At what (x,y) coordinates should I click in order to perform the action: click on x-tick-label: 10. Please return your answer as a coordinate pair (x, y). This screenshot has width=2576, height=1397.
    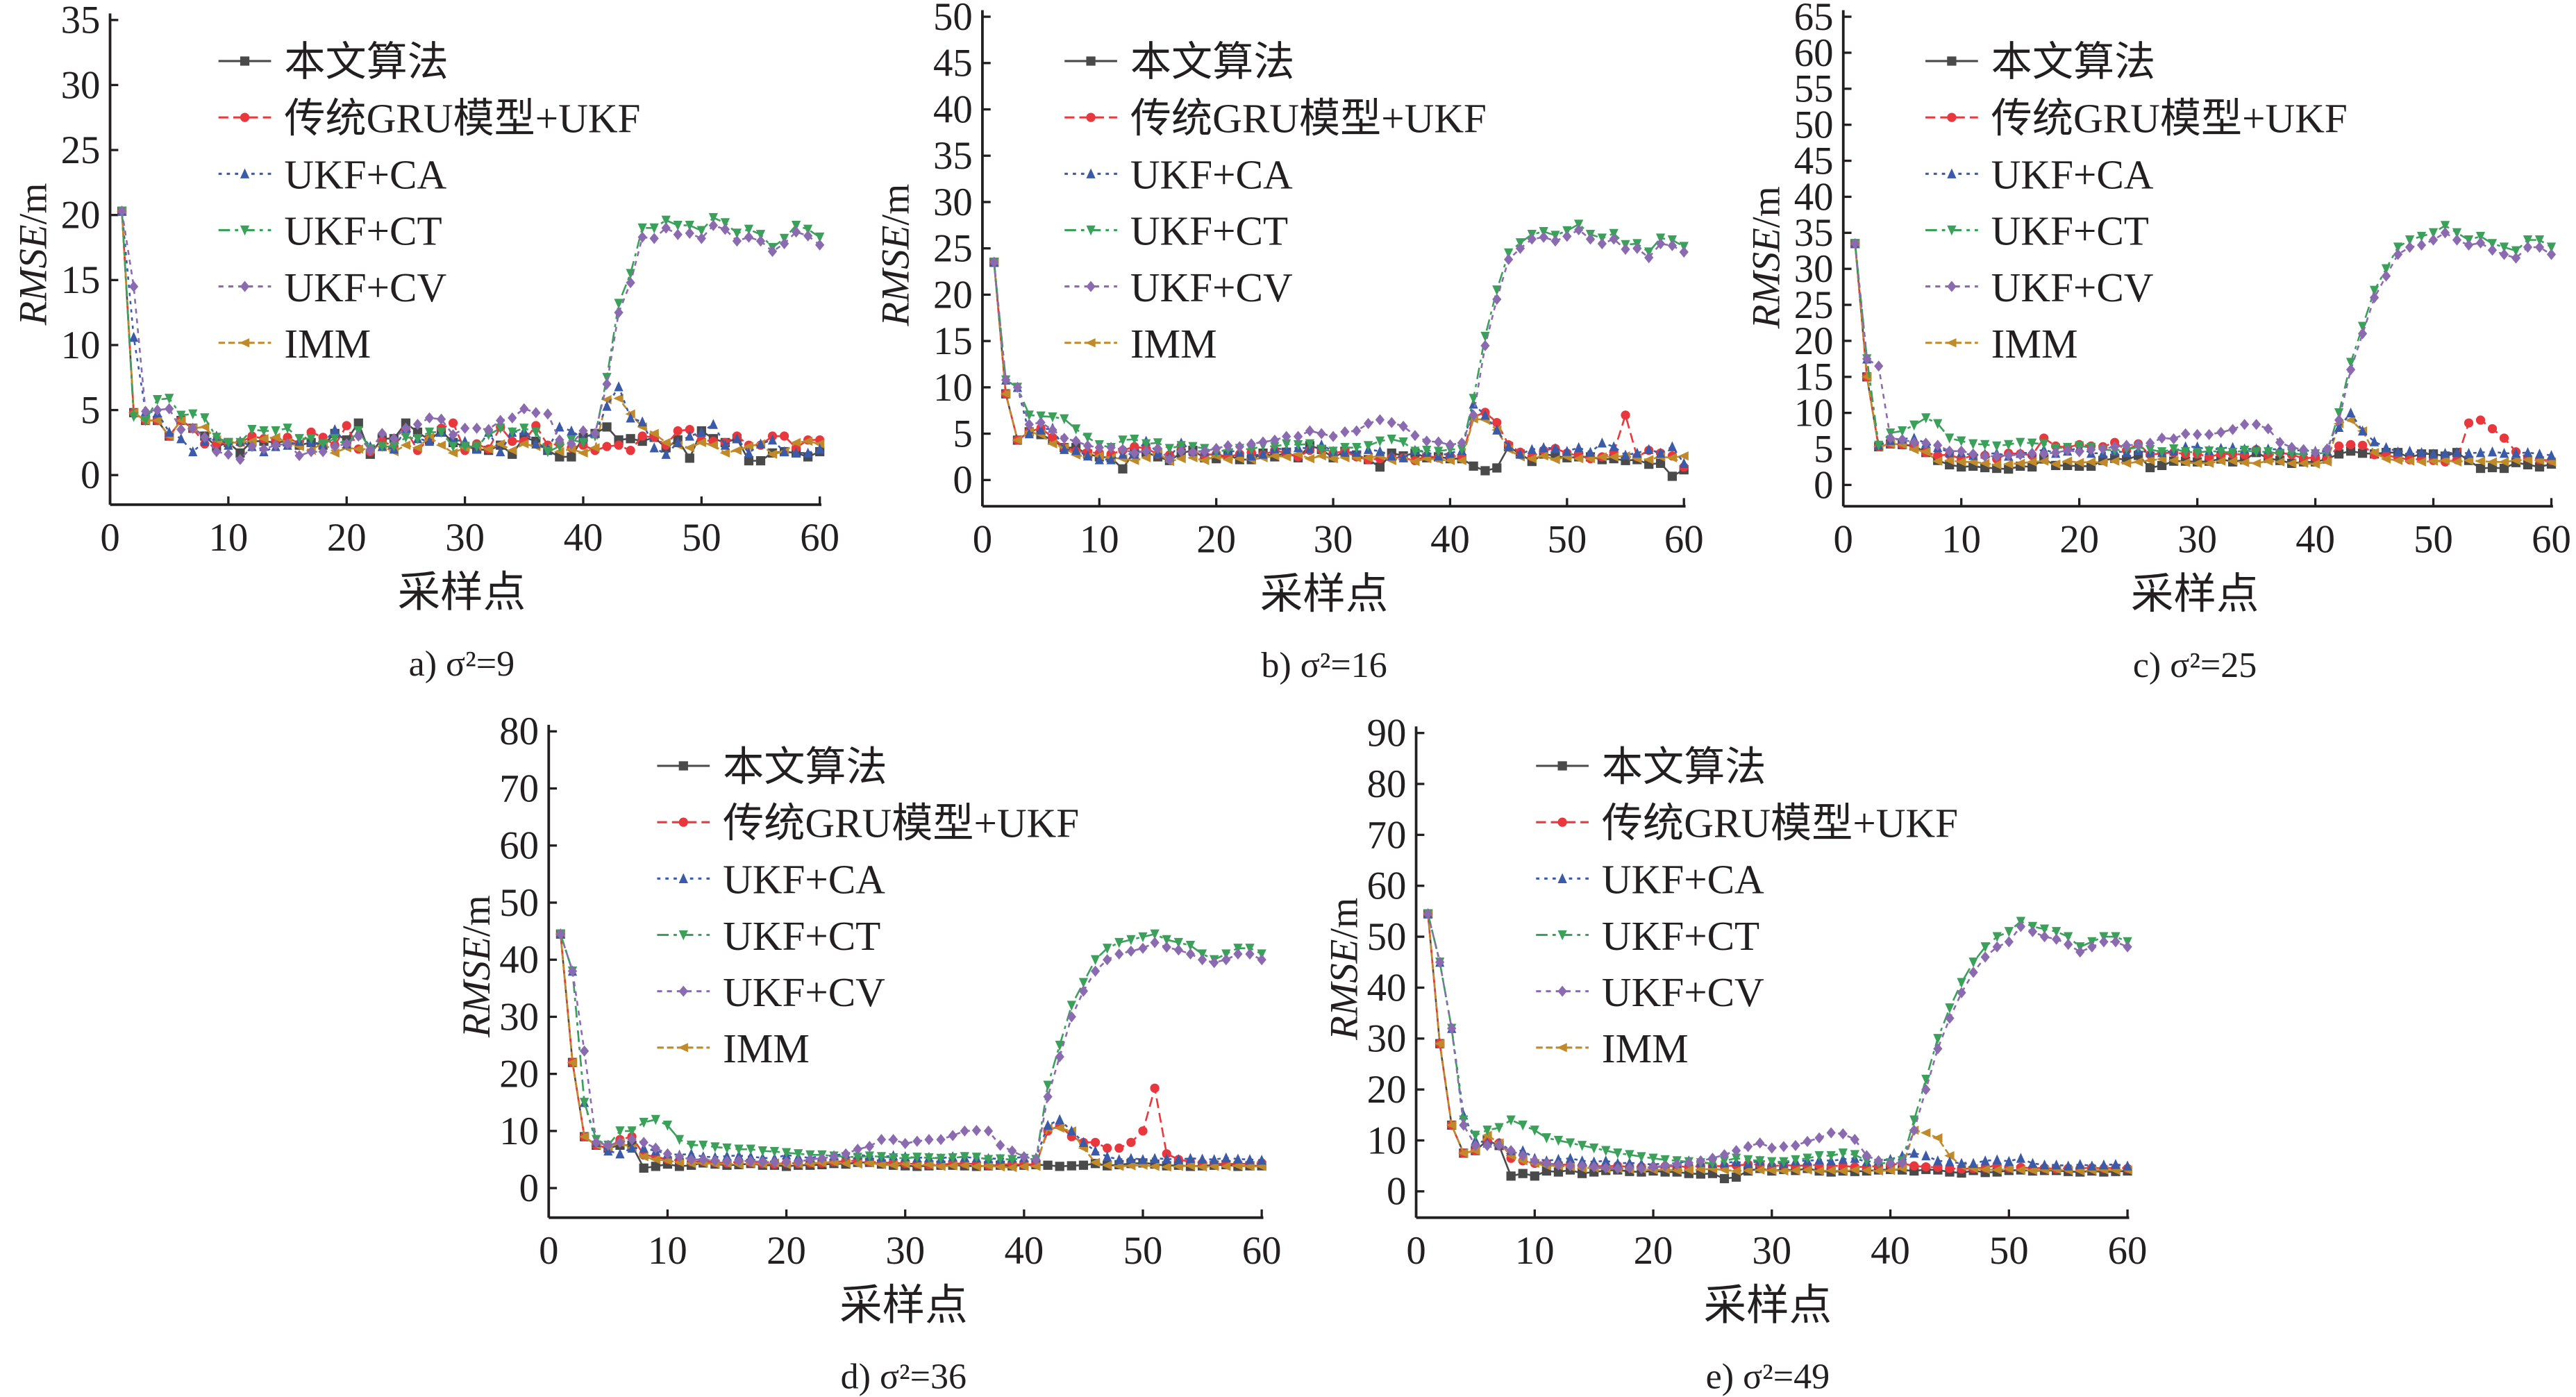
    Looking at the image, I should click on (1961, 539).